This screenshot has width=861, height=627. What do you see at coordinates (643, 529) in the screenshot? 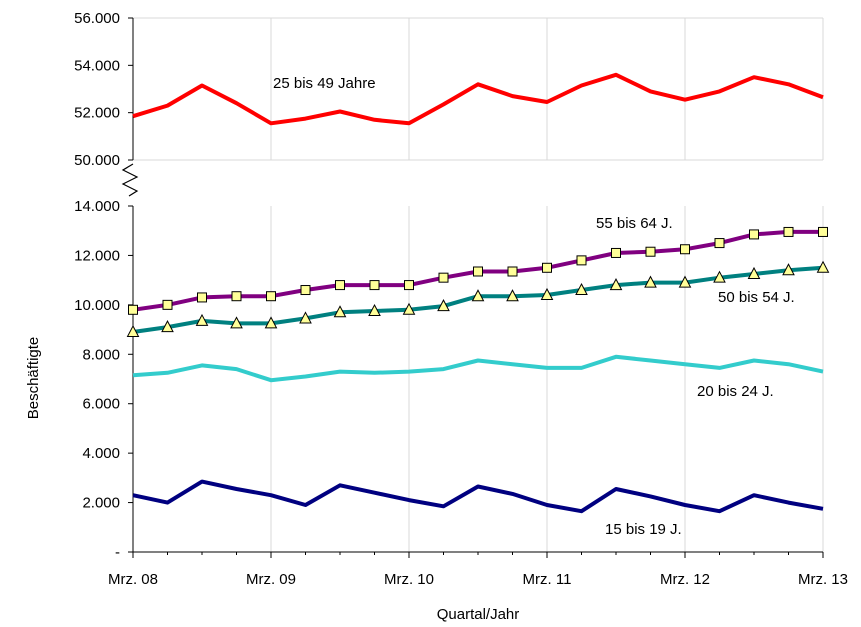
I see `series-label-15-19: 15 bis 19 J.` at bounding box center [643, 529].